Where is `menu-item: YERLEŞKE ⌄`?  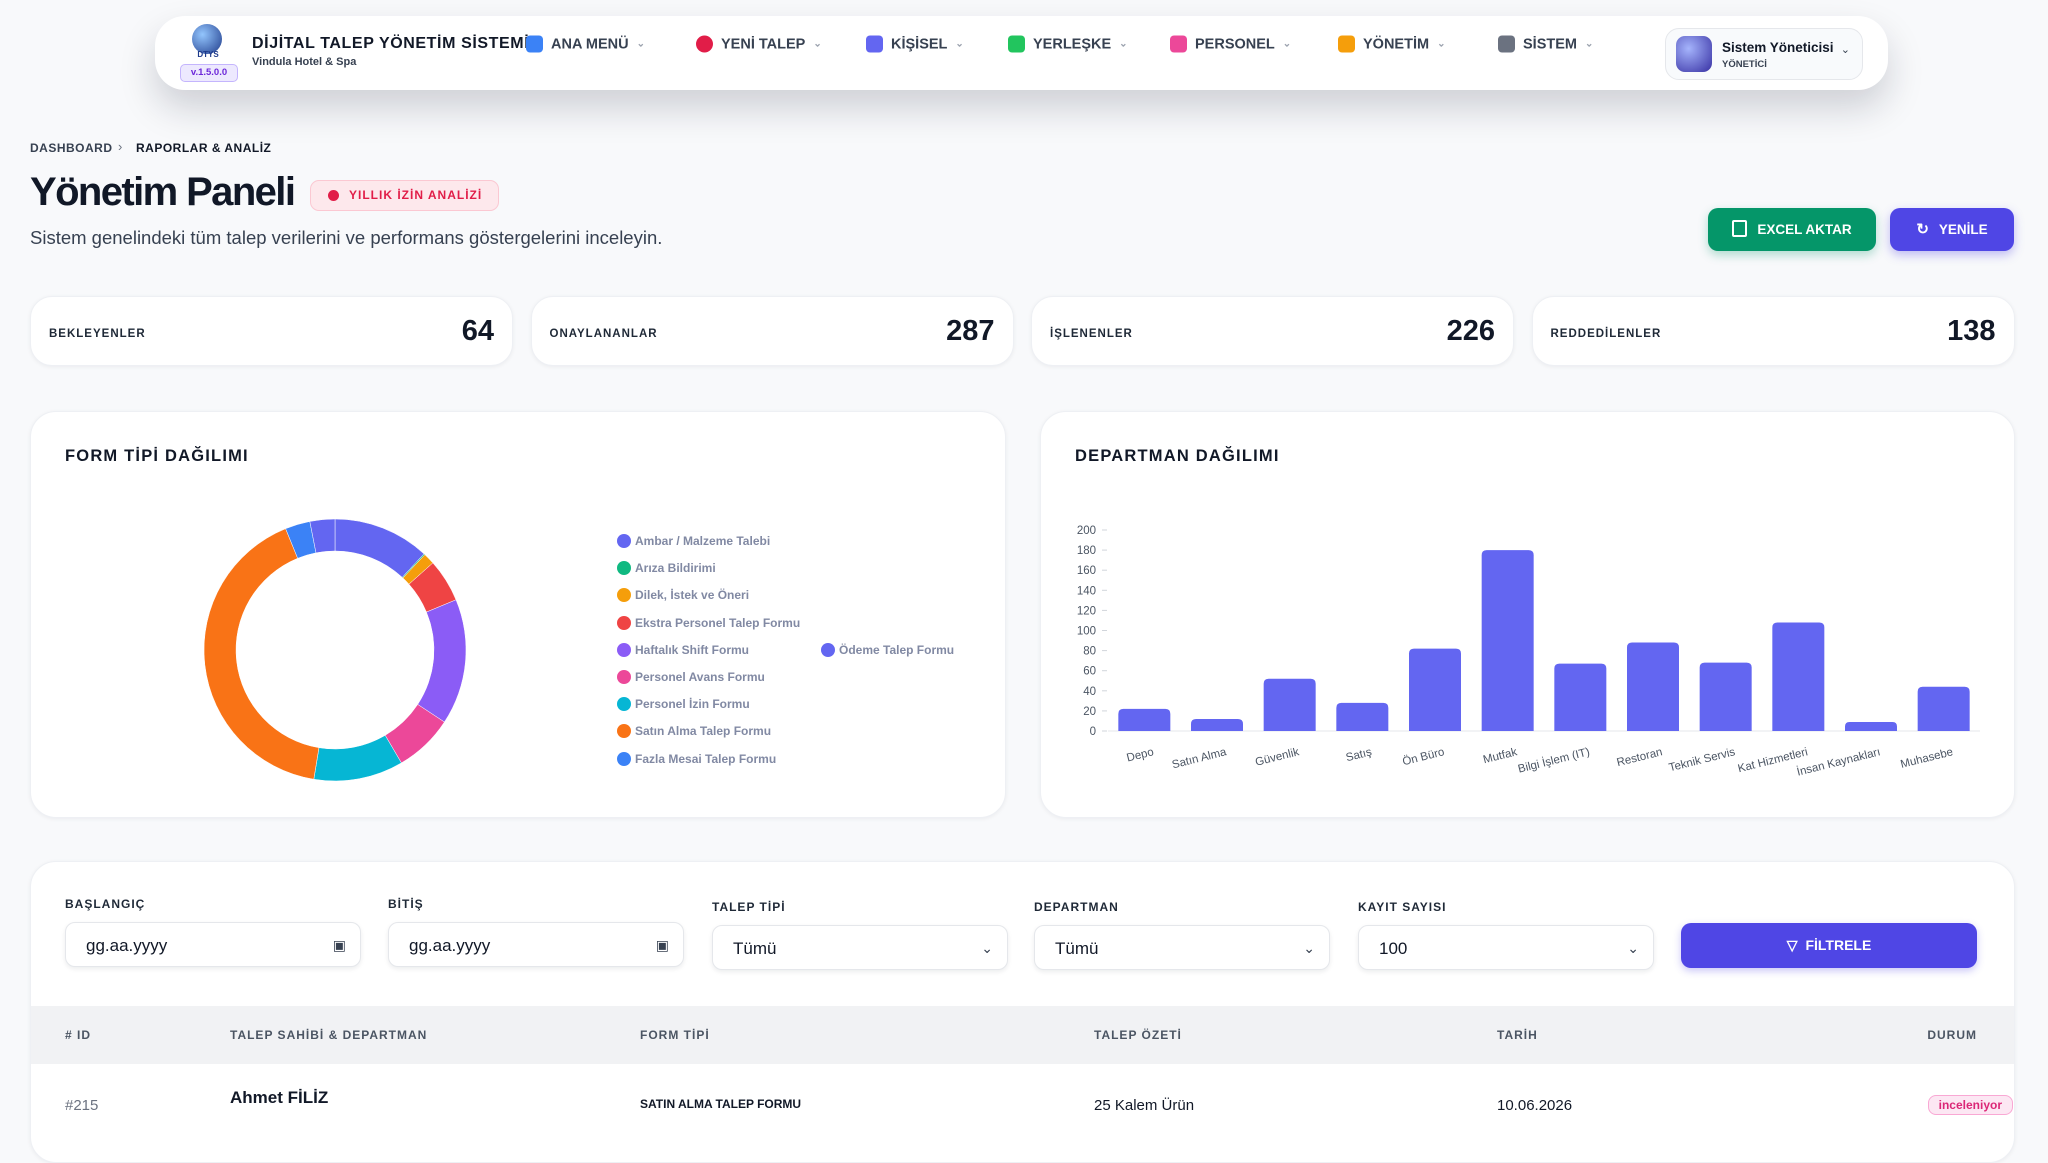 menu-item: YERLEŞKE ⌄ is located at coordinates (1068, 44).